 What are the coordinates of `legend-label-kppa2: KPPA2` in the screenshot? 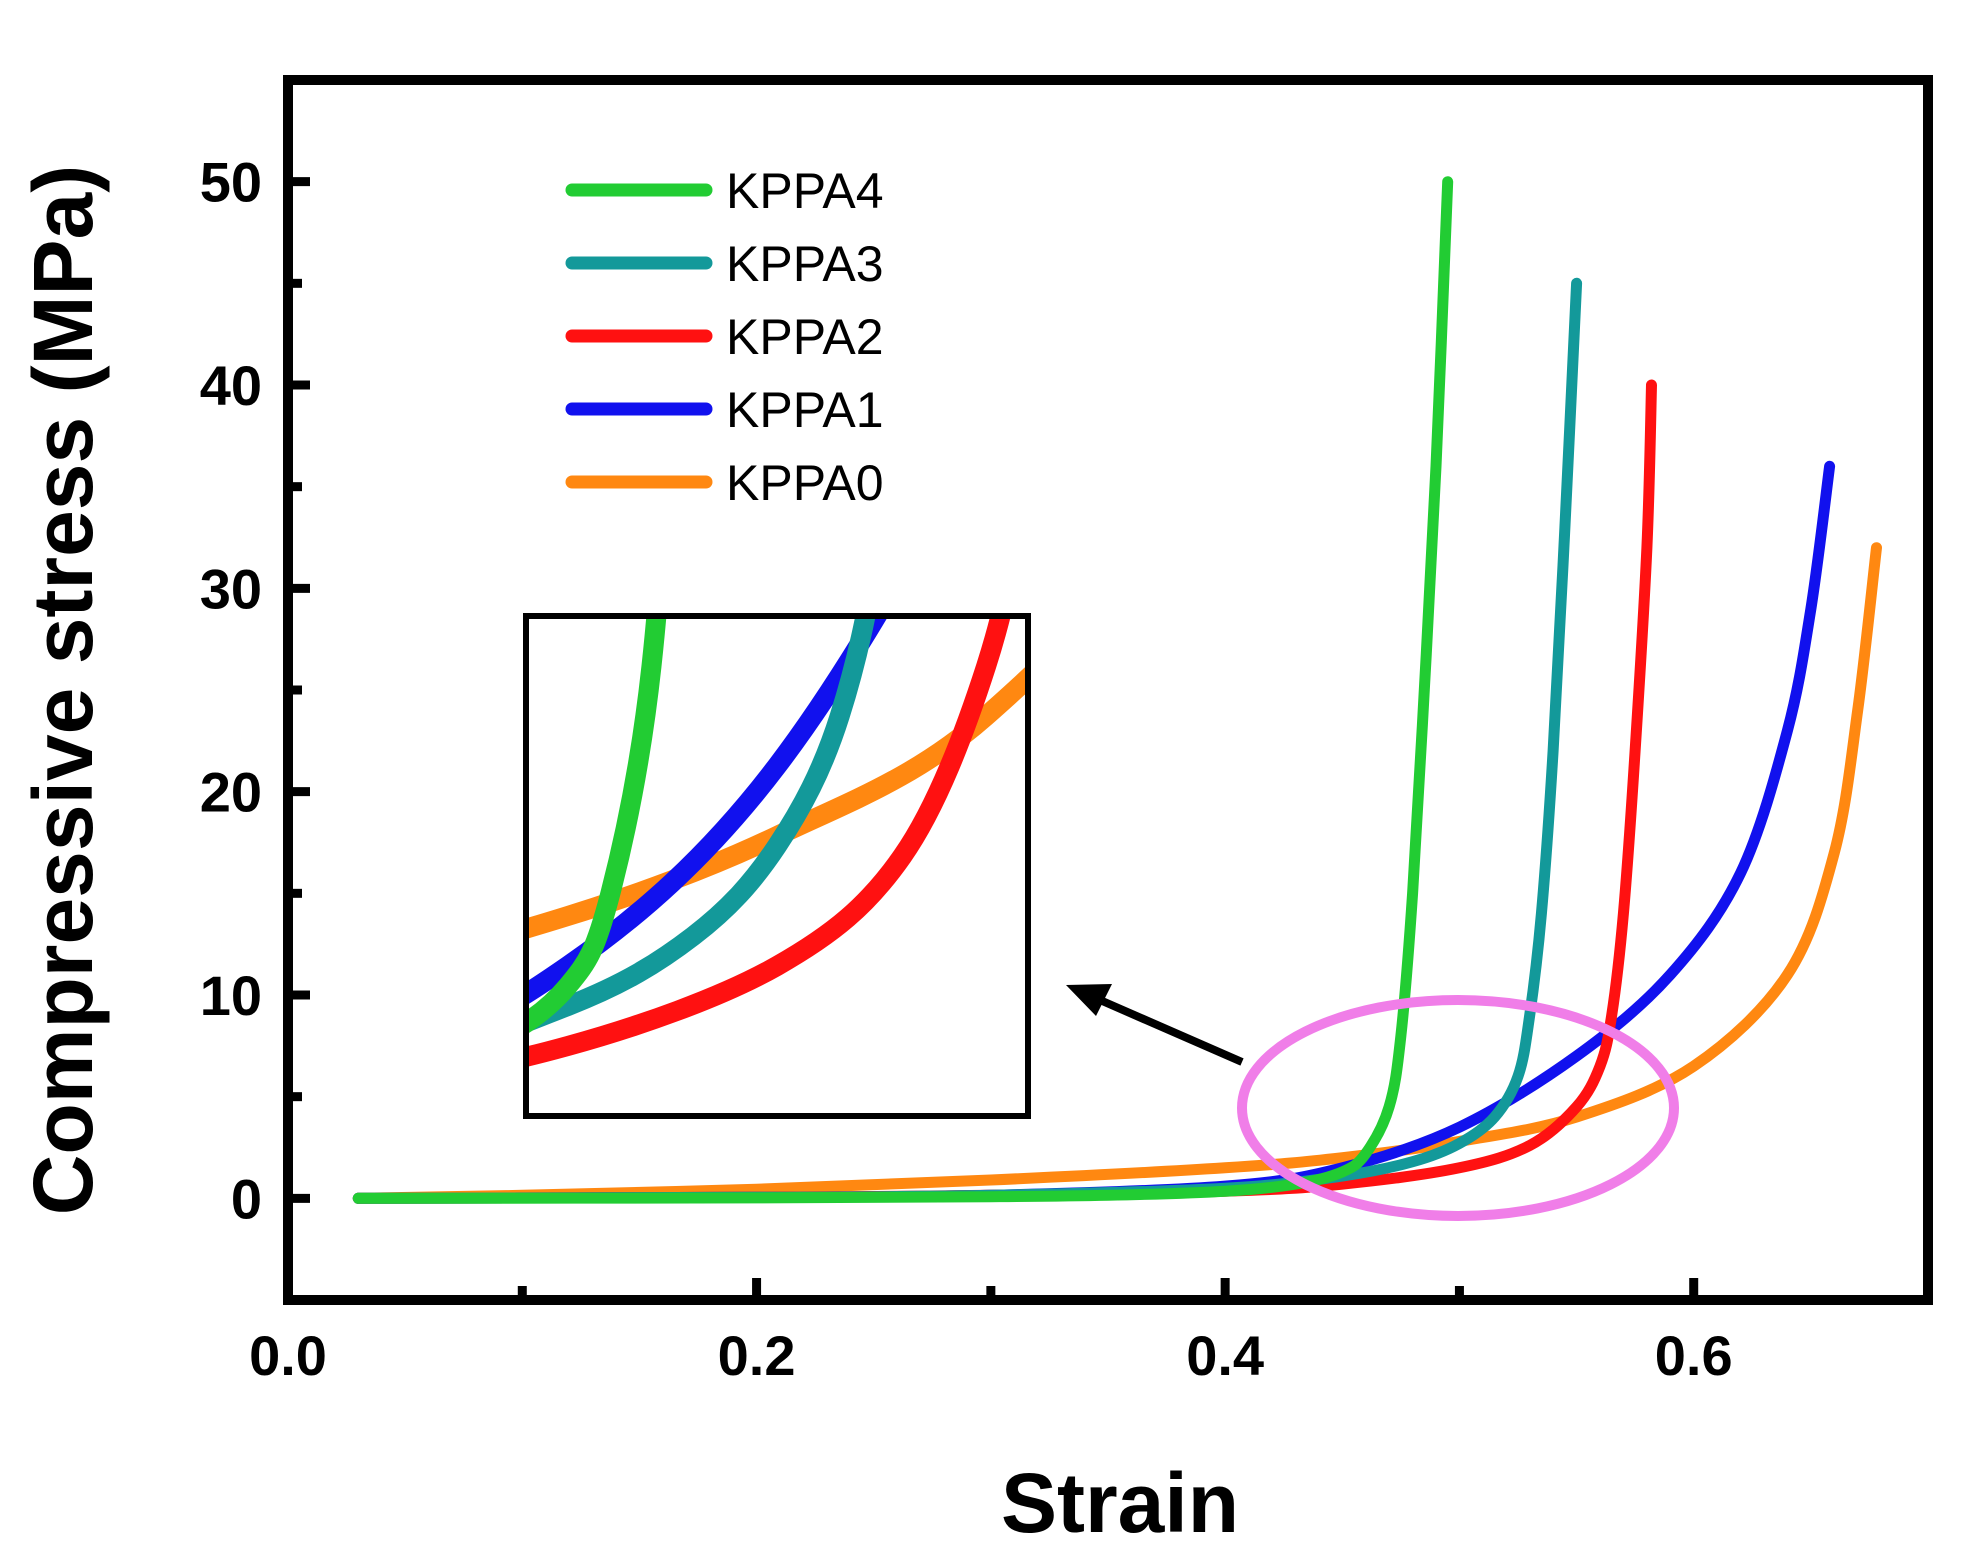 It's located at (805, 337).